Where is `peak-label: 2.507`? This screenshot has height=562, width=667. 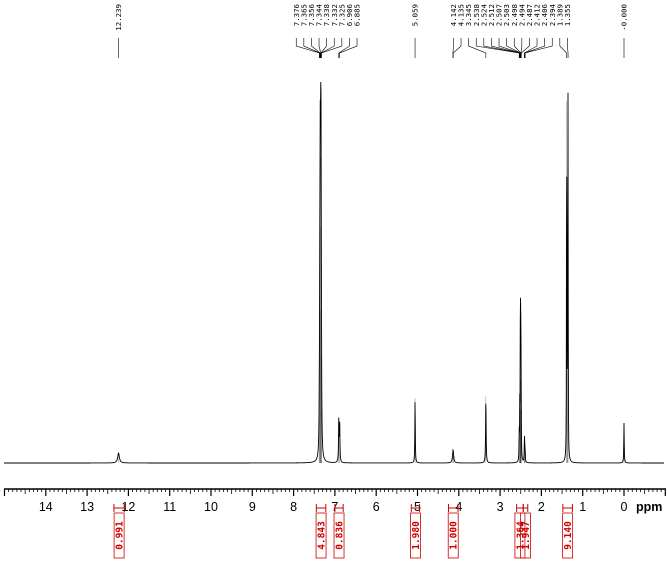
peak-label: 2.507 is located at coordinates (499, 15).